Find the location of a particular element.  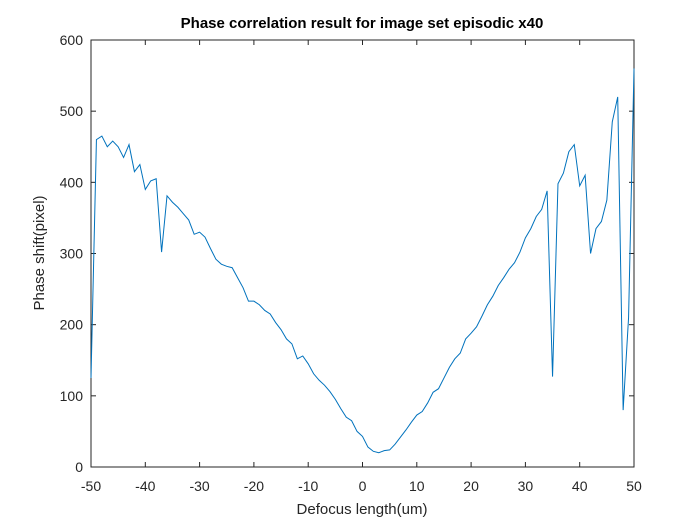

y-tick-label: 0 is located at coordinates (79, 467).